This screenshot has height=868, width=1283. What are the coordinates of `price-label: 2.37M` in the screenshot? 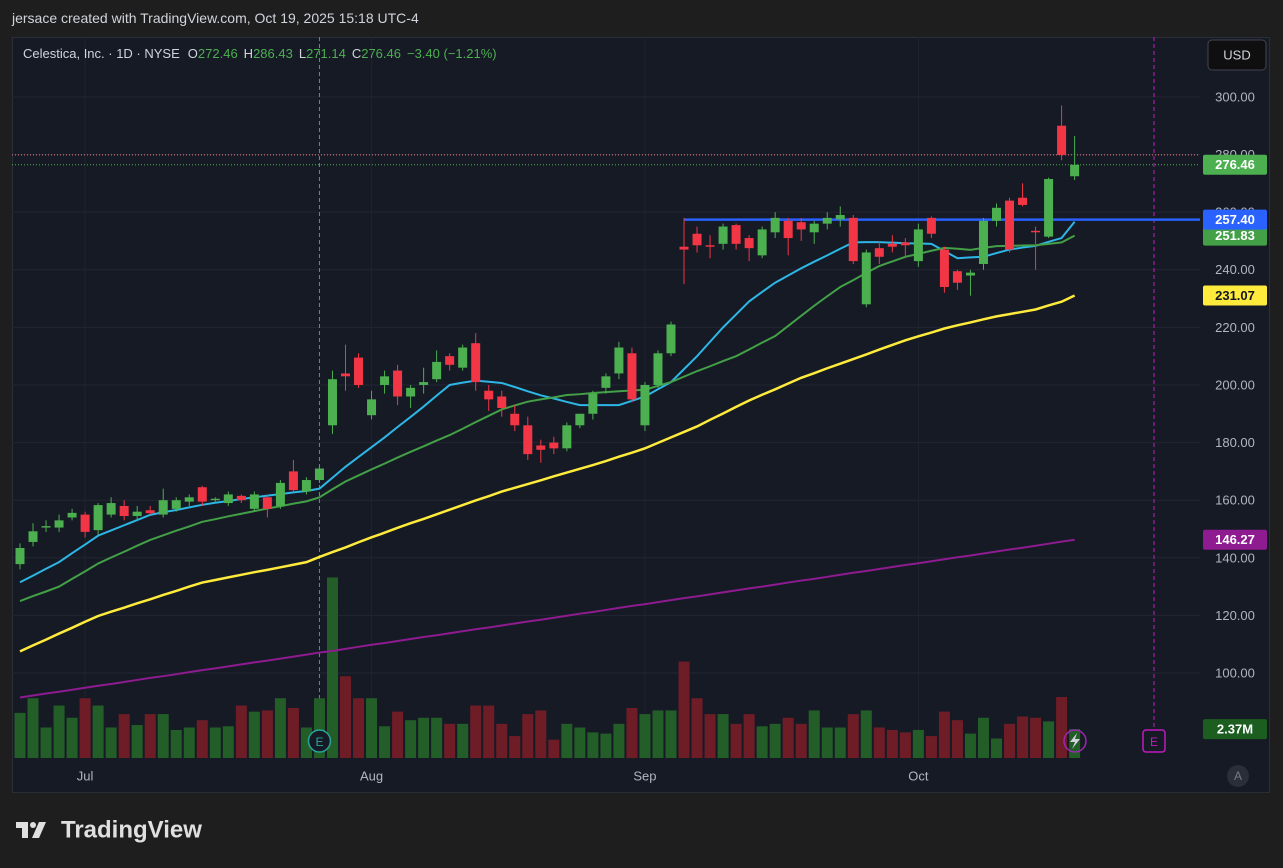 It's located at (1235, 729).